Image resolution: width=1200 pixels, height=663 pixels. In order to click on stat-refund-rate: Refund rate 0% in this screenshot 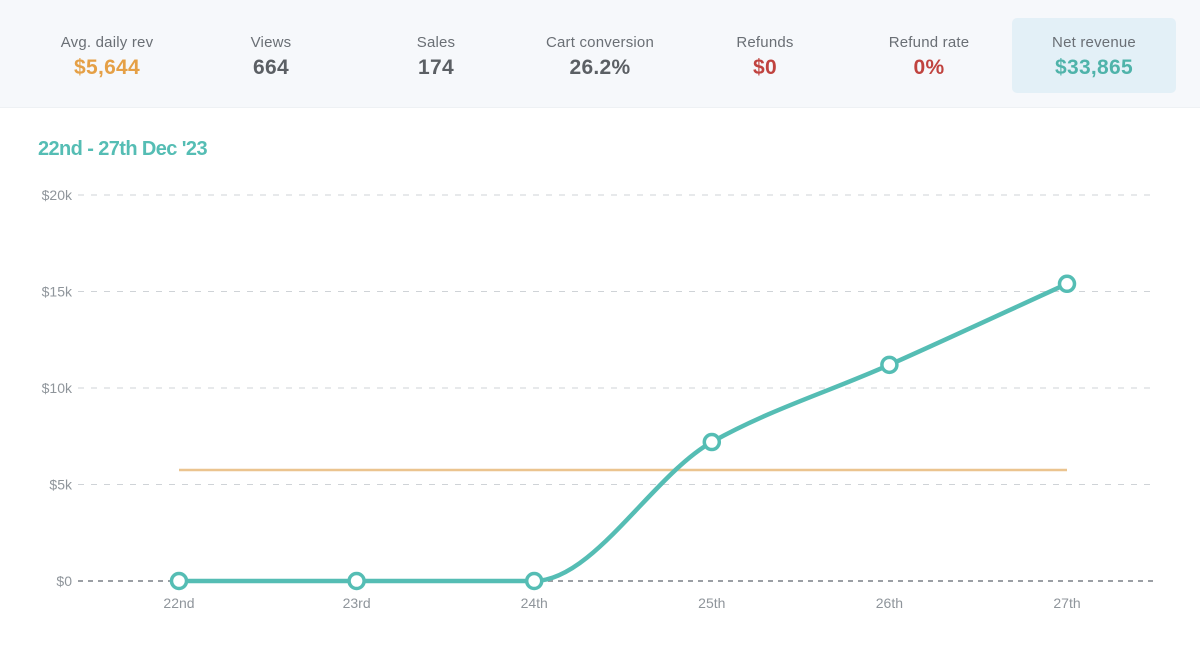, I will do `click(929, 55)`.